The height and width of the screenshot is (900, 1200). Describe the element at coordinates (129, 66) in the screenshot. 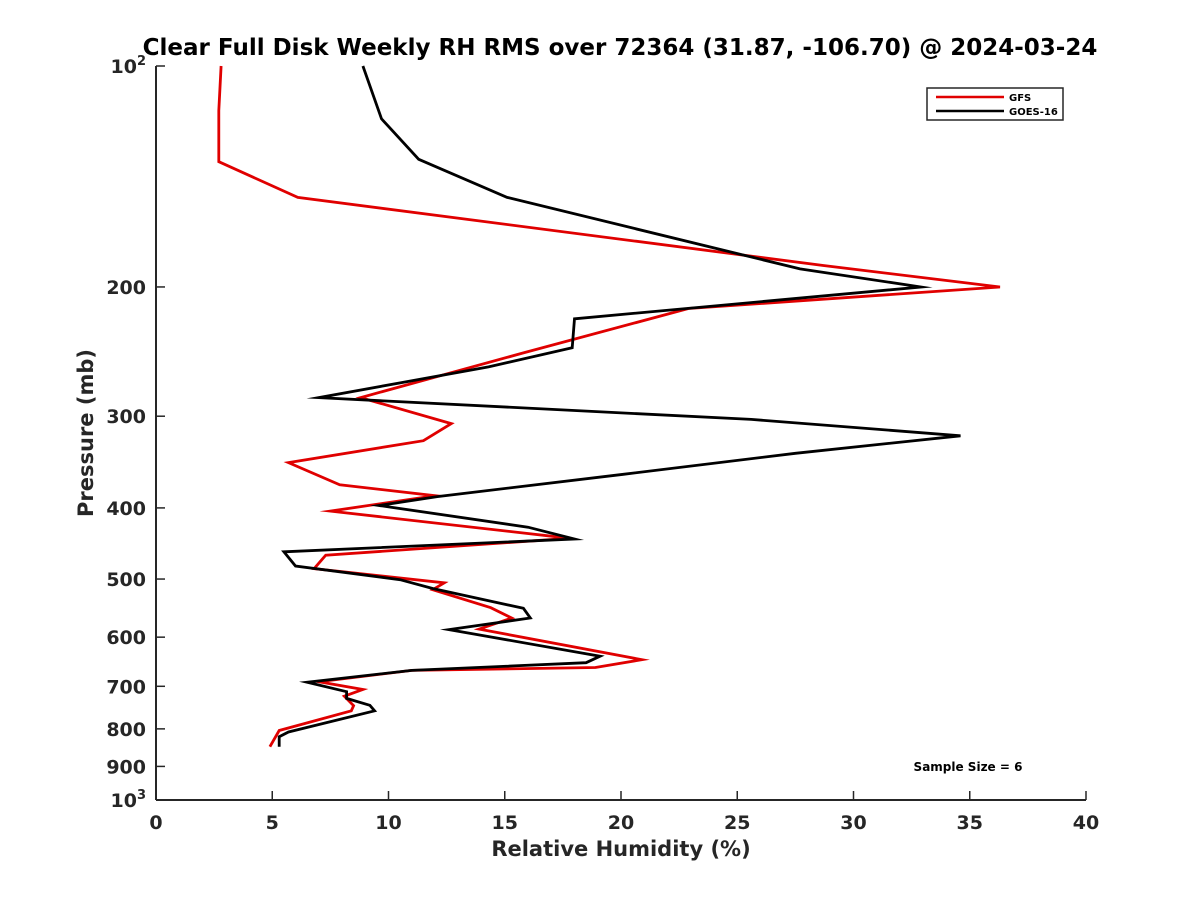

I see `y-tick-label: 10²` at that location.